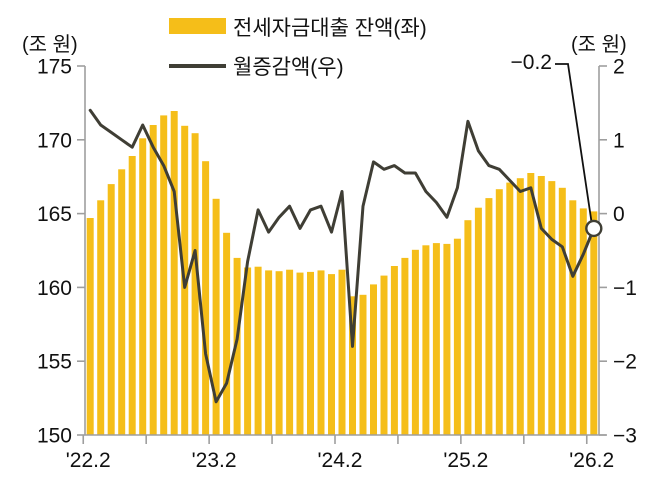 Image resolution: width=661 pixels, height=498 pixels. Describe the element at coordinates (531, 62) in the screenshot. I see `last-value-annotation: −0.2` at that location.